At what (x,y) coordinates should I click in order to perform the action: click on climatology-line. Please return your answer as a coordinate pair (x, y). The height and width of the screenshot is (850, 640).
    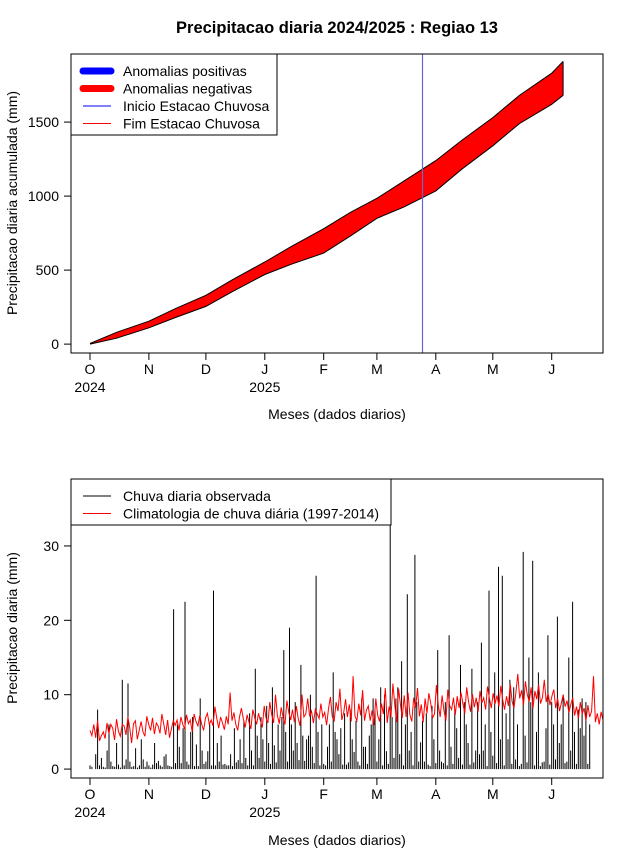
    Looking at the image, I should click on (346, 708).